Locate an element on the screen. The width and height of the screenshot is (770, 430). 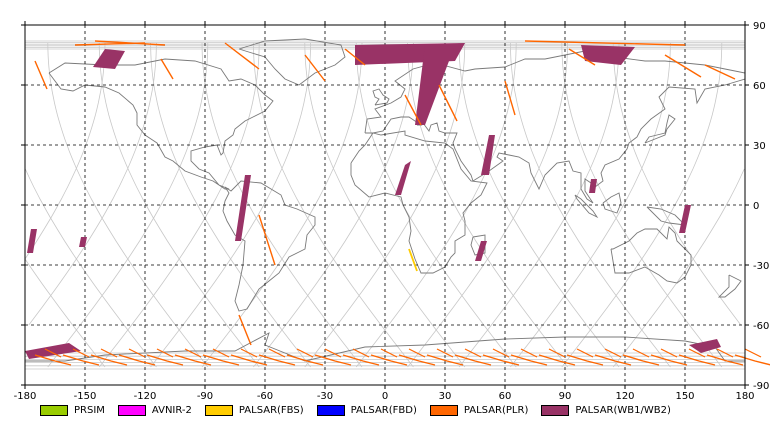
lon-tick-label: -90 is located at coordinates (205, 395).